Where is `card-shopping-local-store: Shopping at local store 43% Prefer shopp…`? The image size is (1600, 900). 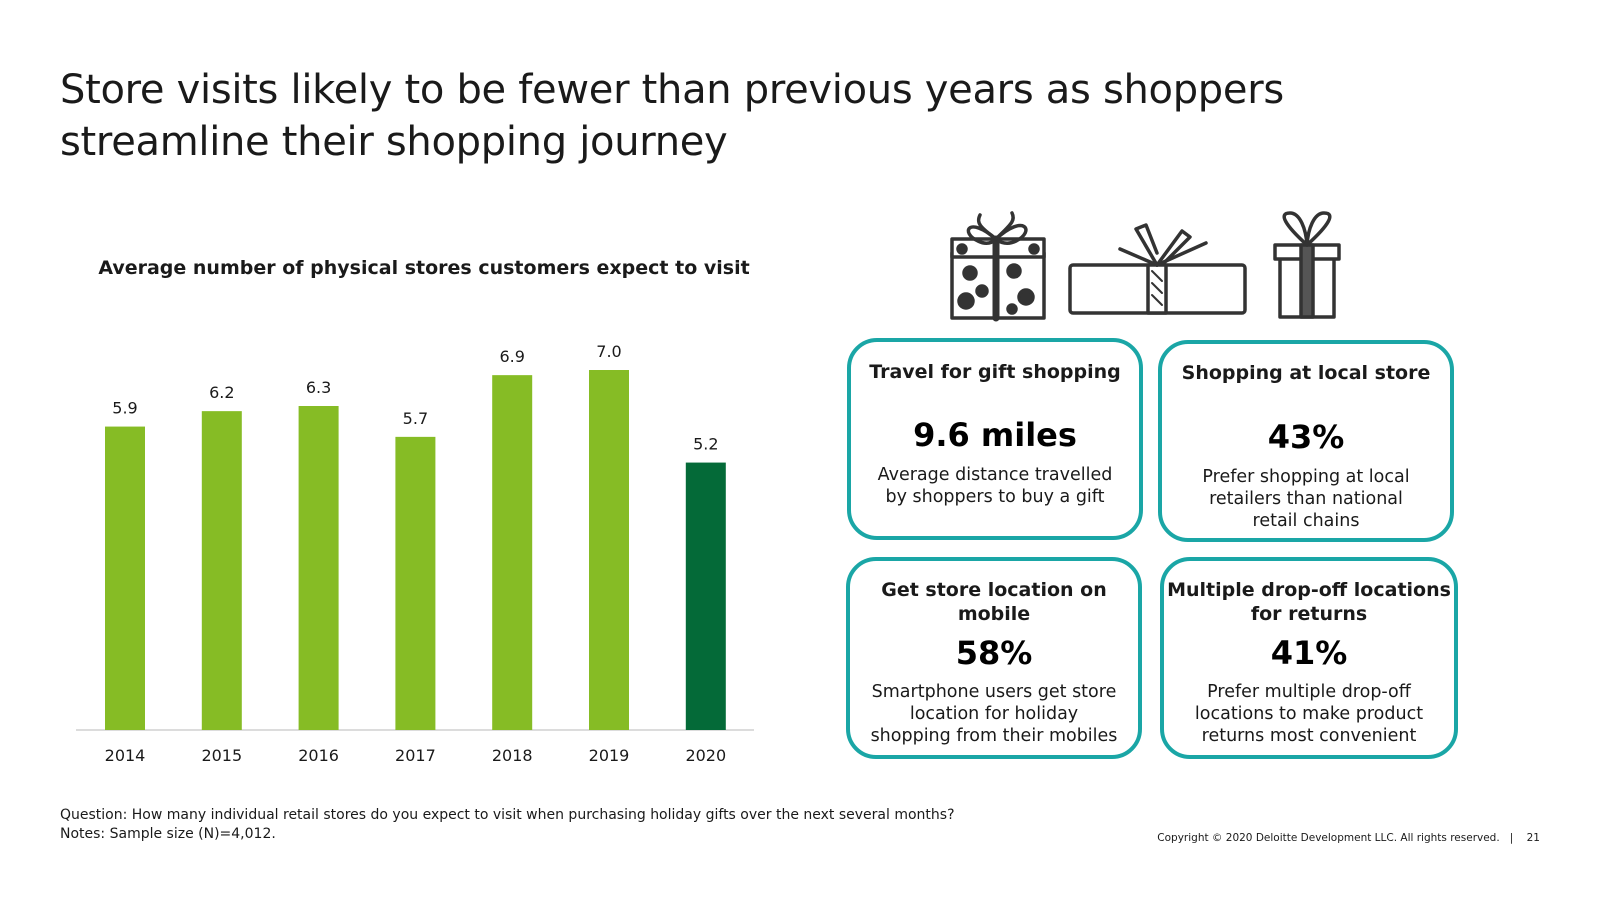
card-shopping-local-store: Shopping at local store 43% Prefer shopp… is located at coordinates (1306, 441).